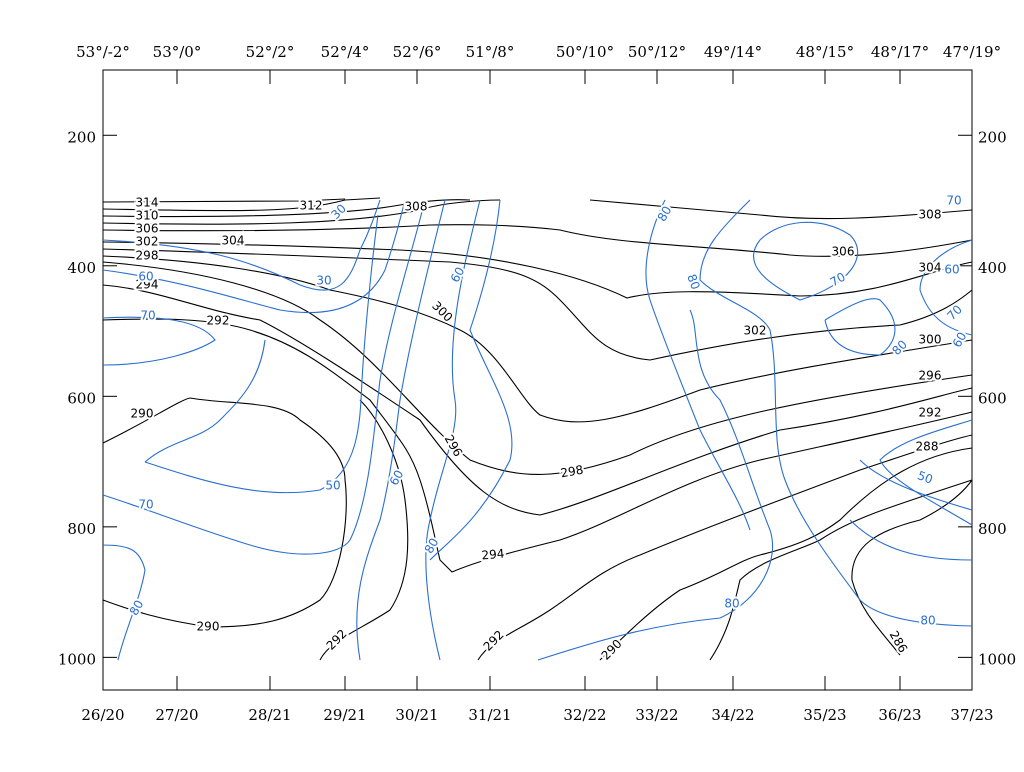  I want to click on x-tick-label: 32/22, so click(584, 715).